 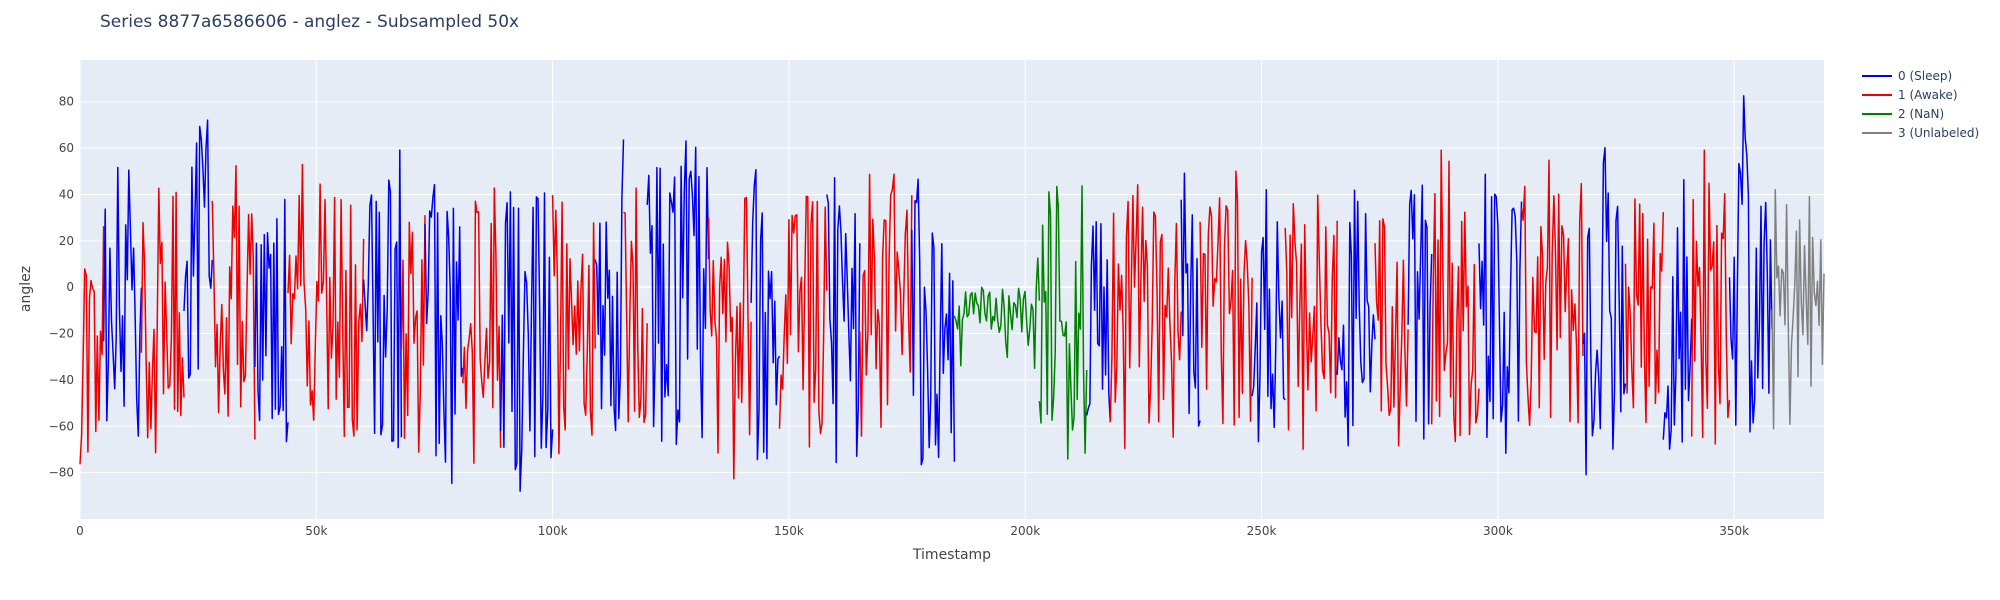 What do you see at coordinates (1262, 531) in the screenshot?
I see `x-tick-label: 250k` at bounding box center [1262, 531].